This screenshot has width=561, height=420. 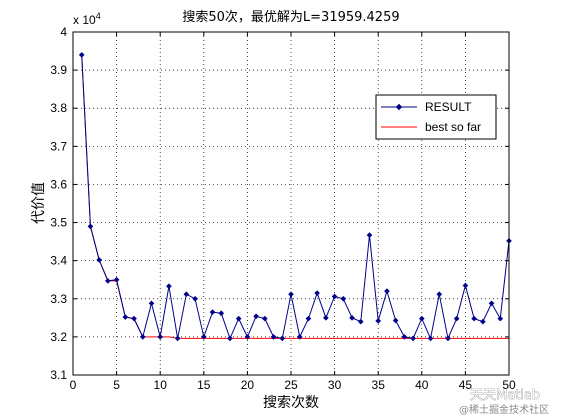 What do you see at coordinates (58, 375) in the screenshot?
I see `y-tick-label: 3.1` at bounding box center [58, 375].